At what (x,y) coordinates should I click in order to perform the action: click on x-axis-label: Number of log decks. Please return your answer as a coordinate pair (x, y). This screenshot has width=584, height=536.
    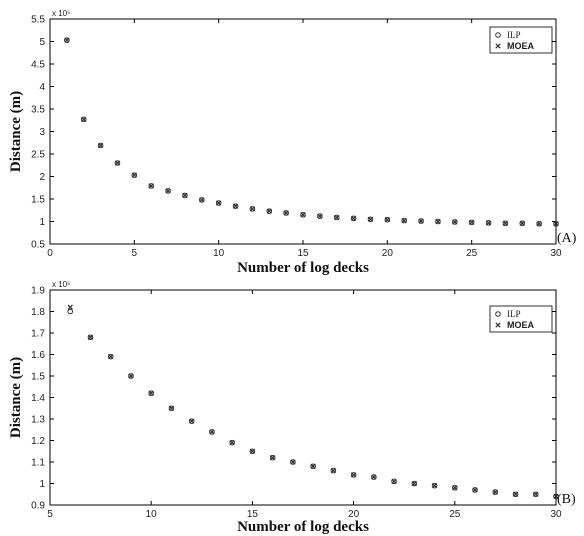
    Looking at the image, I should click on (303, 268).